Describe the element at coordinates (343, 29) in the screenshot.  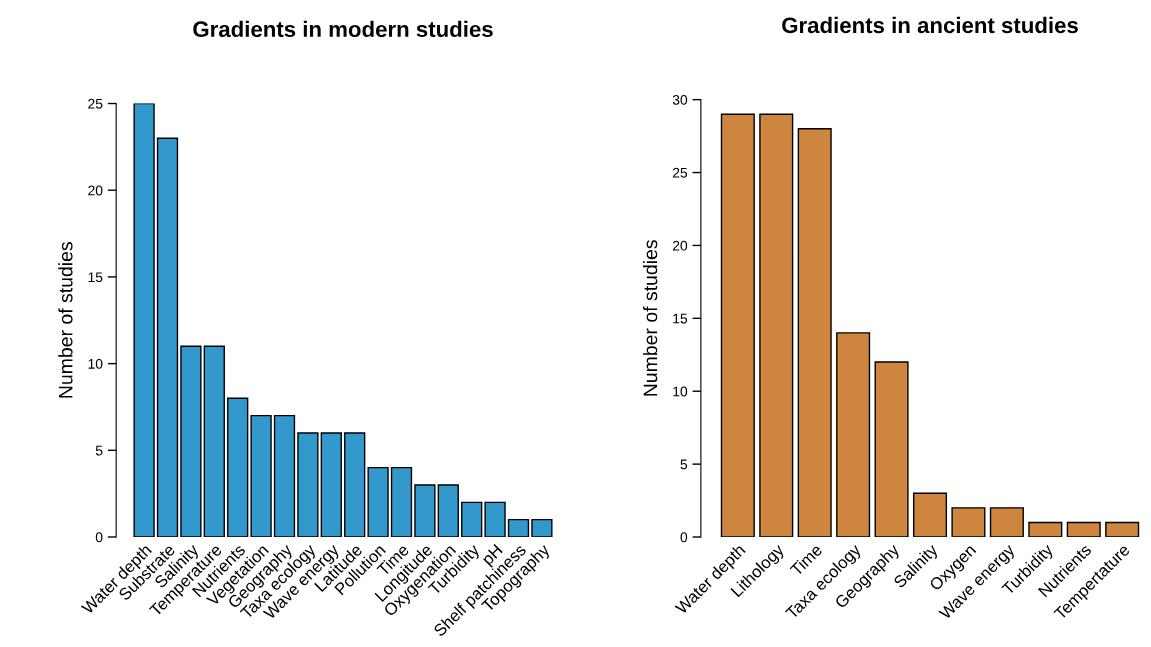
I see `chart-title: Gradients in modern studies` at that location.